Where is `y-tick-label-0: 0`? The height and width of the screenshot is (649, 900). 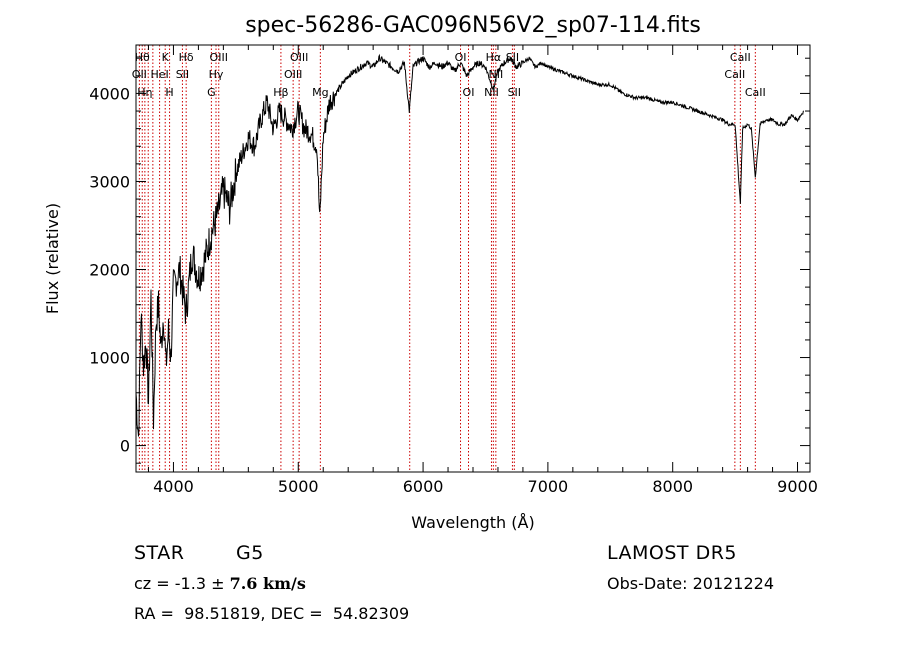
y-tick-label-0: 0 is located at coordinates (125, 446).